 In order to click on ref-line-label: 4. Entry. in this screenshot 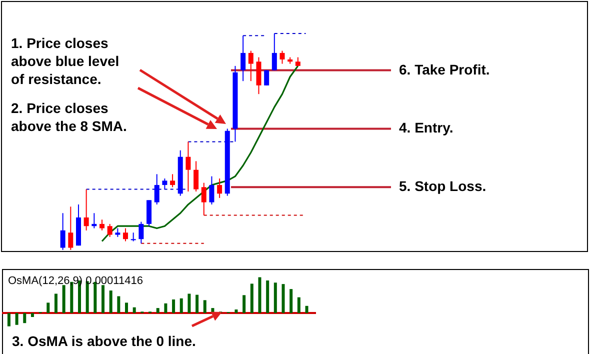, I will do `click(426, 128)`.